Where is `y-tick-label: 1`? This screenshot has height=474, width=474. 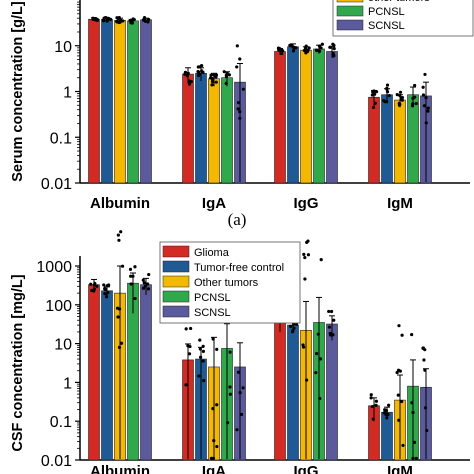 y-tick-label: 1 is located at coordinates (67, 383).